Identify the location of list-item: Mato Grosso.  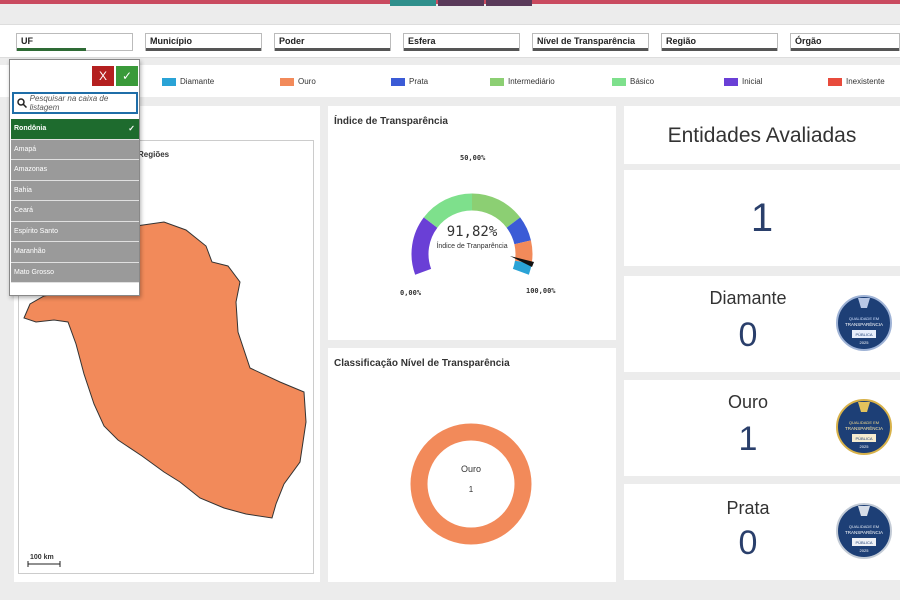
(75, 272).